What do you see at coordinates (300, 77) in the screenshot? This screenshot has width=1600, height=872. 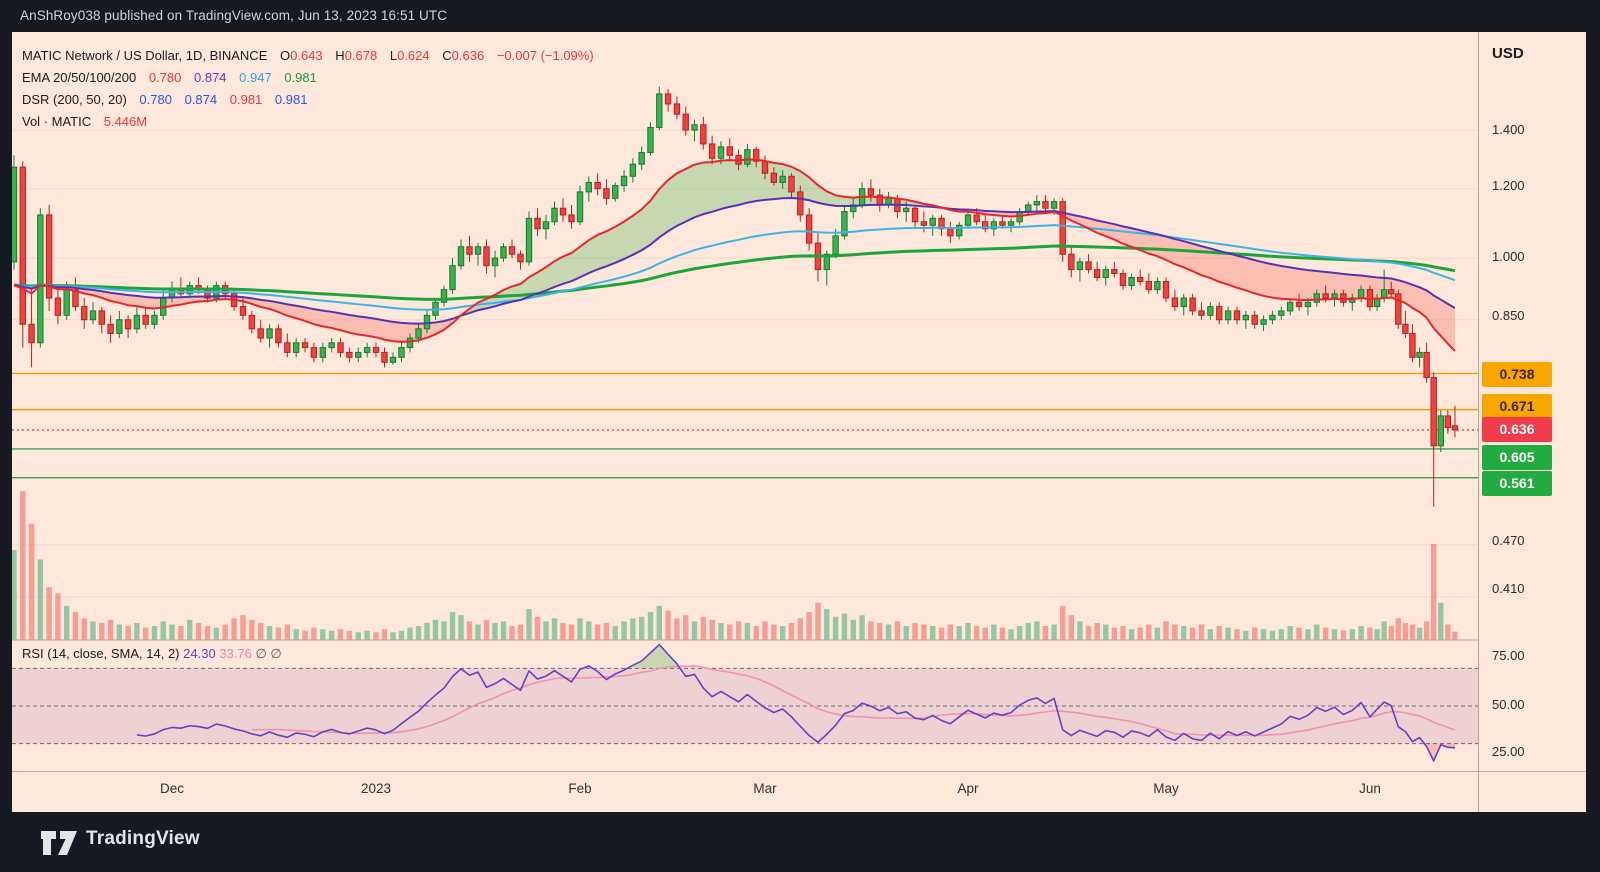 I see `ema200-value: 0.981` at bounding box center [300, 77].